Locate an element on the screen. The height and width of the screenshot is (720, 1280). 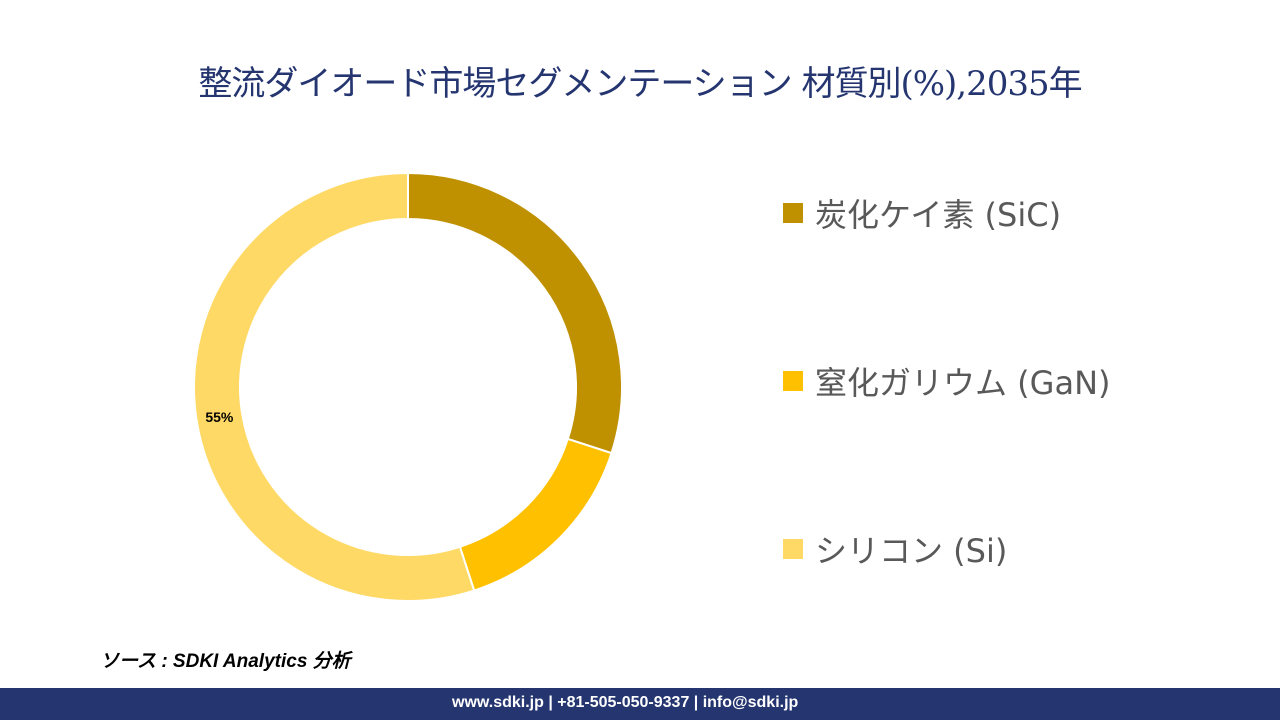
legend-item-gan: 窒化ガリウム (GaN) is located at coordinates (947, 381).